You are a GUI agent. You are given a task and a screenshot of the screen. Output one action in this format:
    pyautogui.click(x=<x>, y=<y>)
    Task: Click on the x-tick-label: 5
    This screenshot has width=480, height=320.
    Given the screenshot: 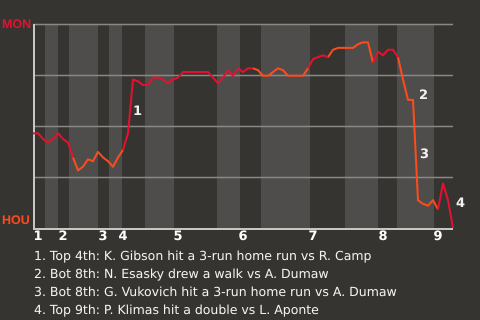 What is the action you would take?
    pyautogui.click(x=178, y=236)
    